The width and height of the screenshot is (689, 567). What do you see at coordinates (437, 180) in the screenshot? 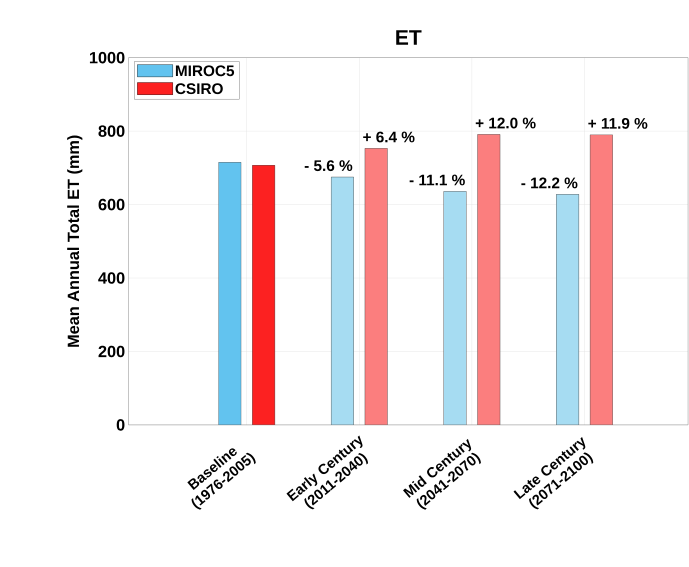
I see `annotation: - 11.1 %` at bounding box center [437, 180].